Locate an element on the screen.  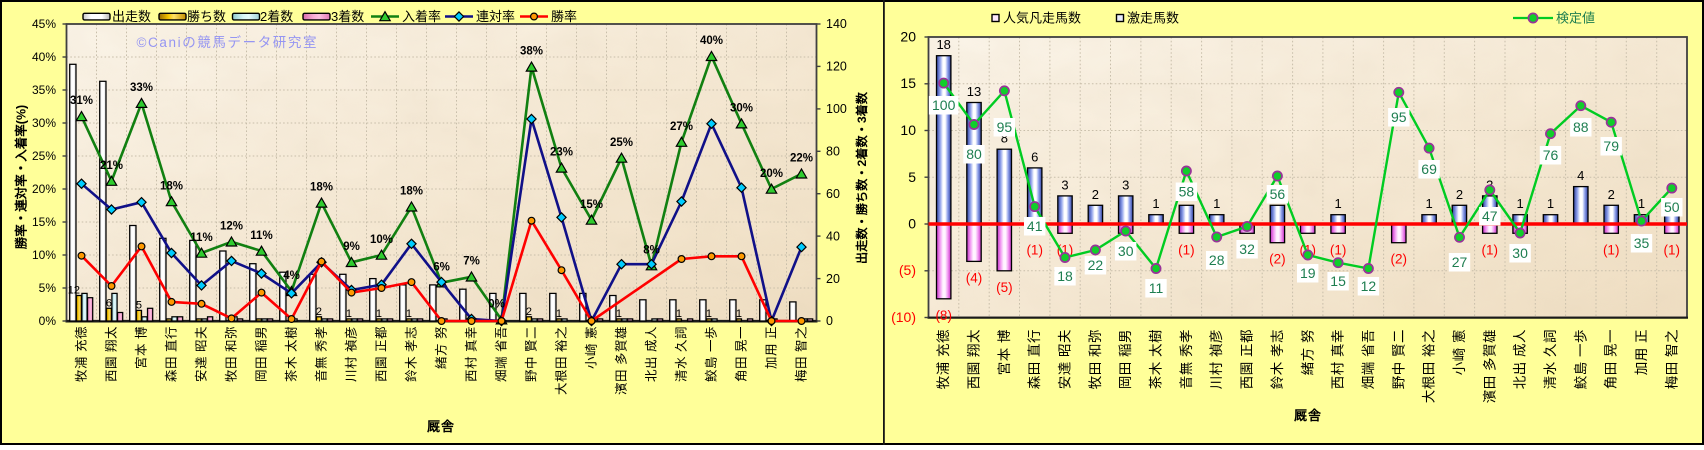
svg-text: 140 is located at coordinates (836, 24).